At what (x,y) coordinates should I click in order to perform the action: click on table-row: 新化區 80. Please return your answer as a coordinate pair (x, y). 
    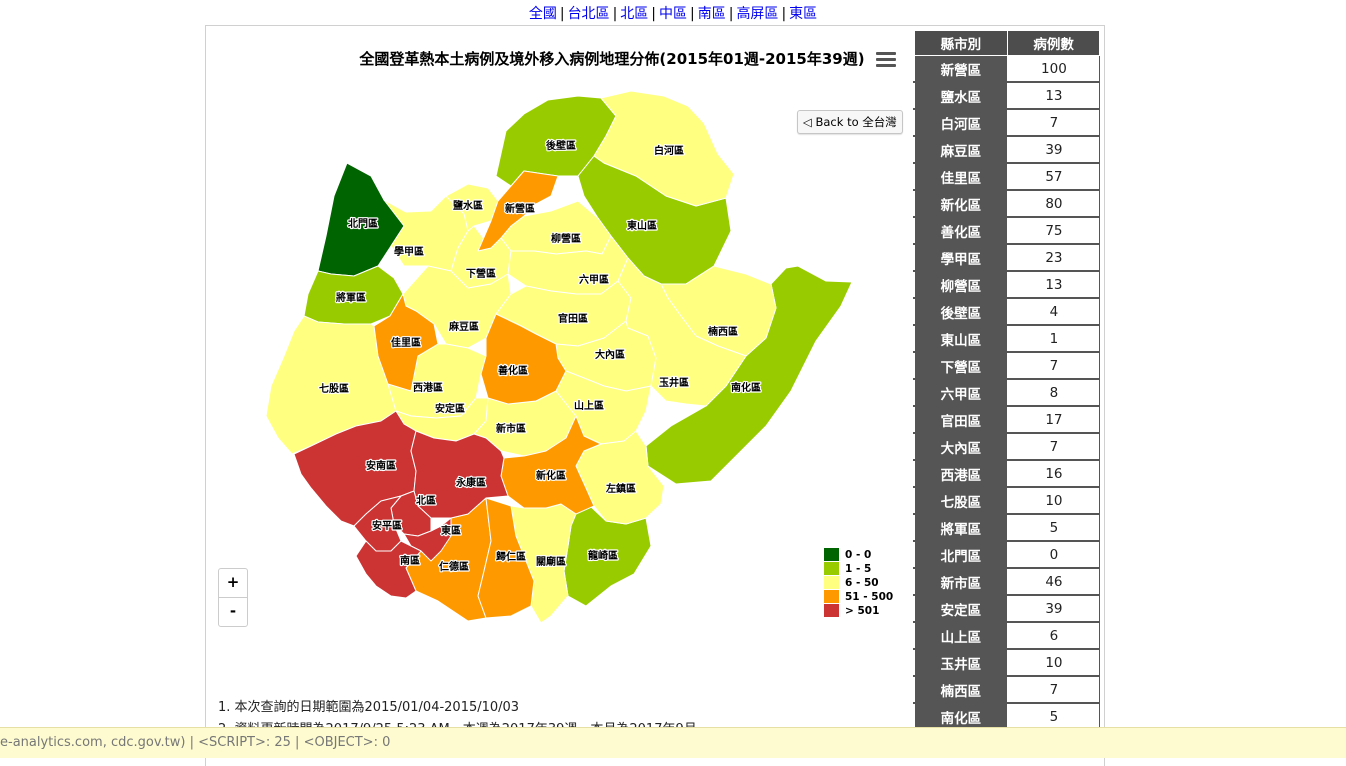
    Looking at the image, I should click on (1006, 204).